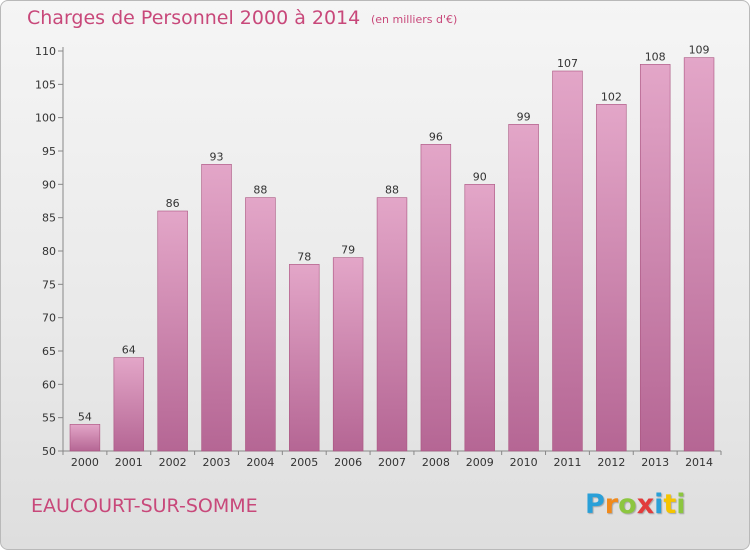 This screenshot has height=550, width=750. What do you see at coordinates (595, 504) in the screenshot?
I see `logo-letter: P` at bounding box center [595, 504].